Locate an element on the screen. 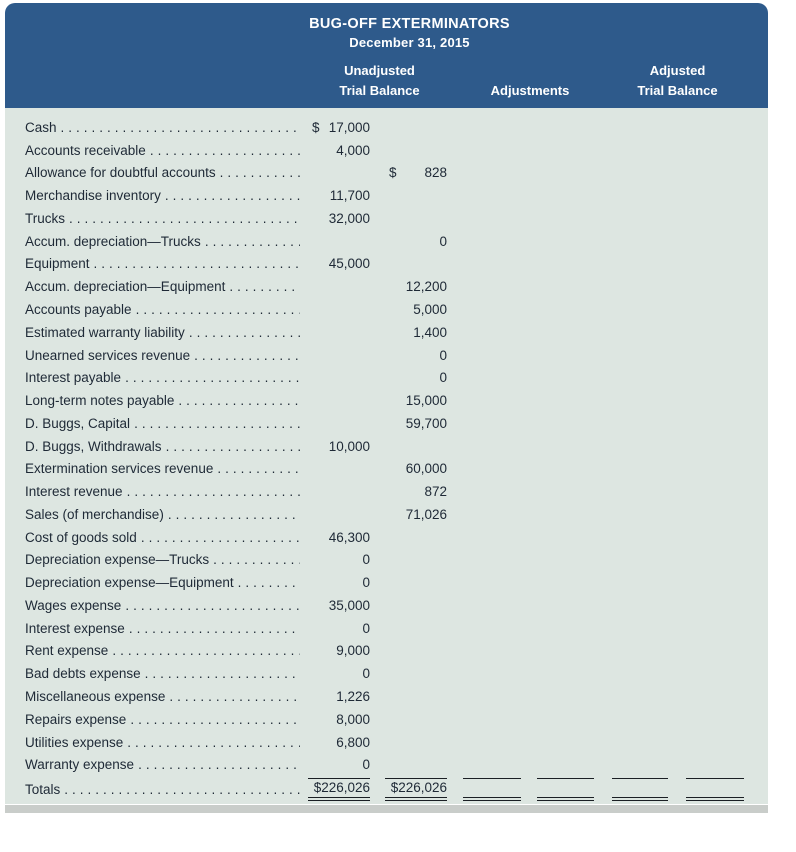  unadjusted-debit-cell: 4,000 is located at coordinates (335, 150).